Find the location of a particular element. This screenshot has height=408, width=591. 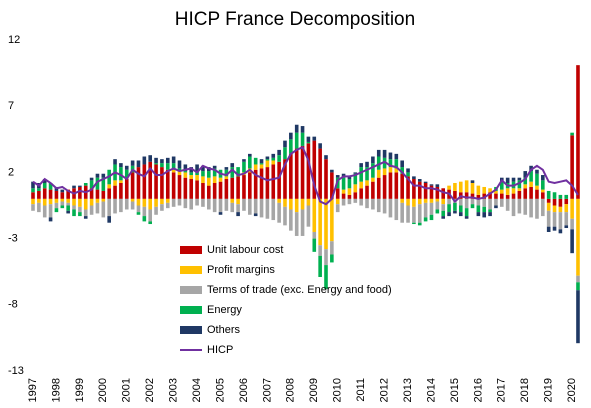

x-tick-label: 1998 is located at coordinates (56, 390).